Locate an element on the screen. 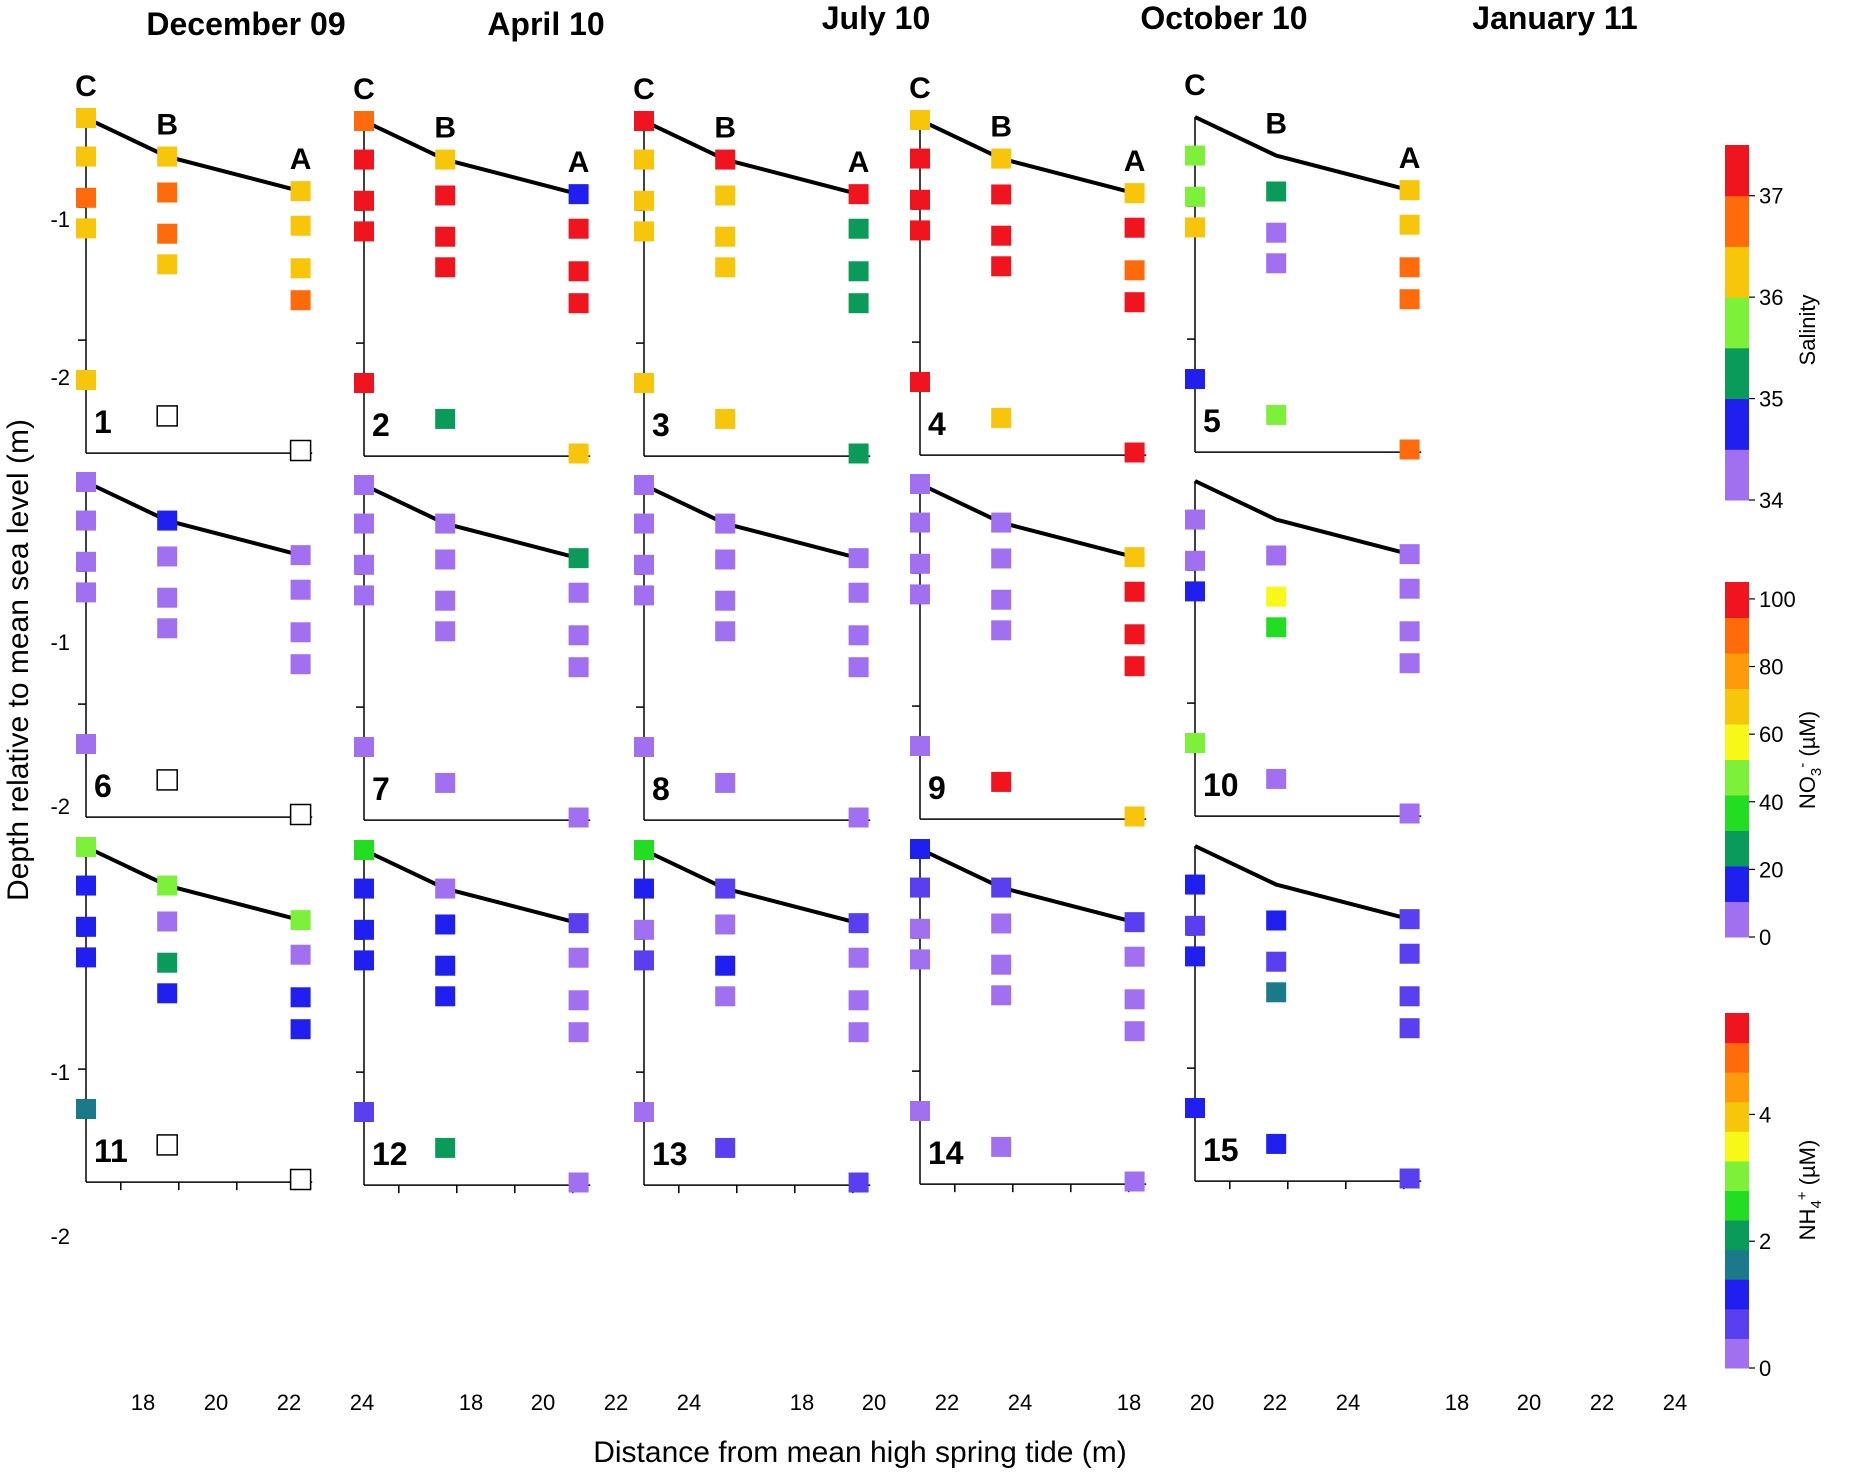 This screenshot has height=1473, width=1850. column-title-1: December 09 is located at coordinates (245, 24).